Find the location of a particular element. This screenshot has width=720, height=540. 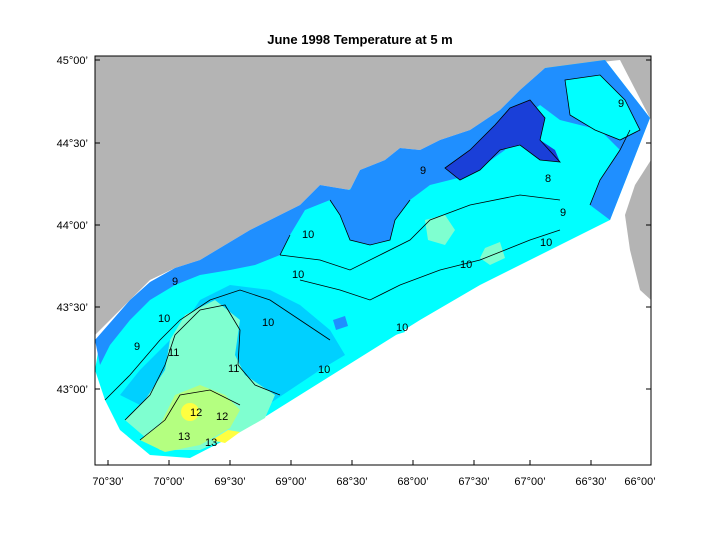

lon-tick-label: 69°30’ is located at coordinates (229, 482).